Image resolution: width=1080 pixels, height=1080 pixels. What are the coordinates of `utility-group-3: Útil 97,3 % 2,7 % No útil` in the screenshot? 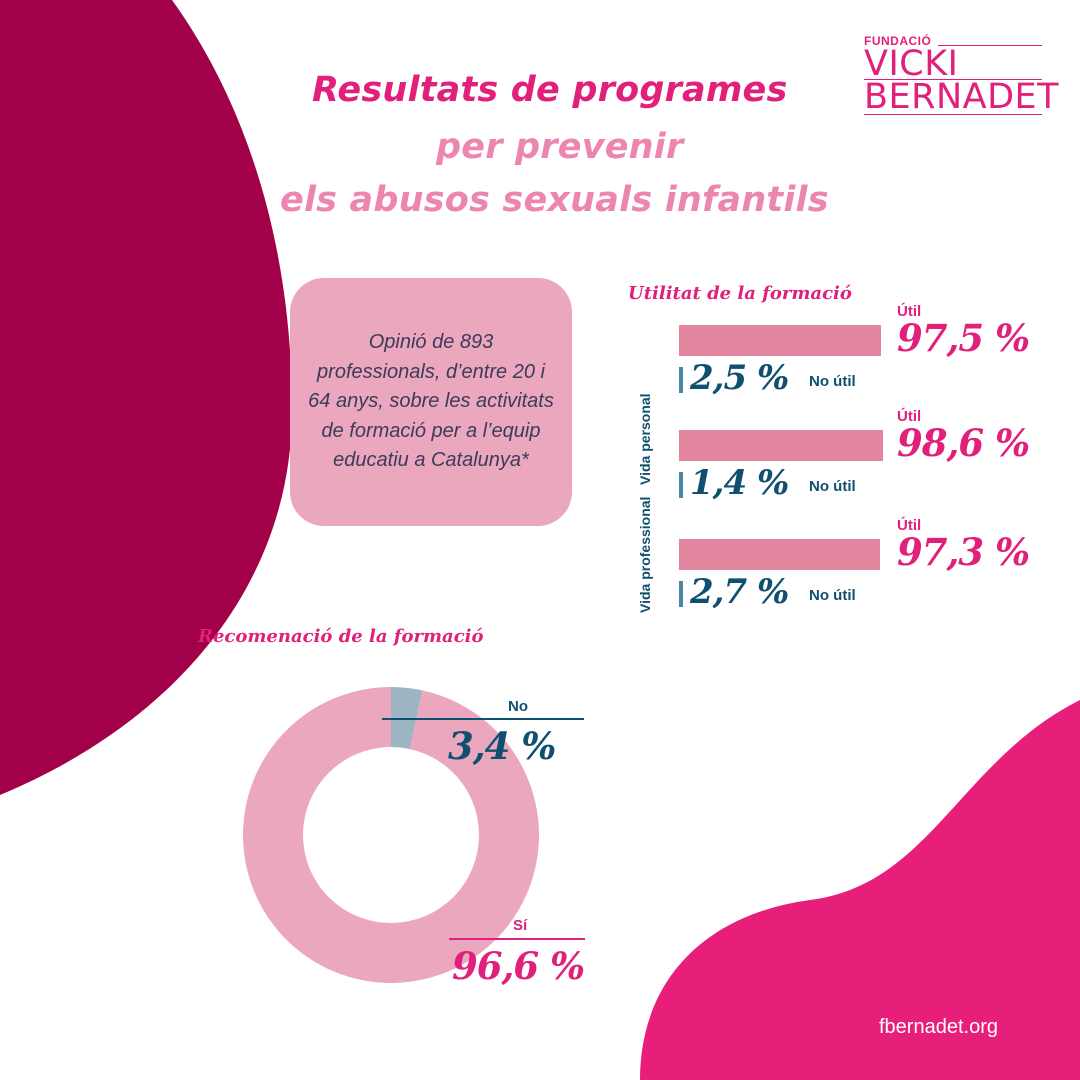 It's located at (845, 564).